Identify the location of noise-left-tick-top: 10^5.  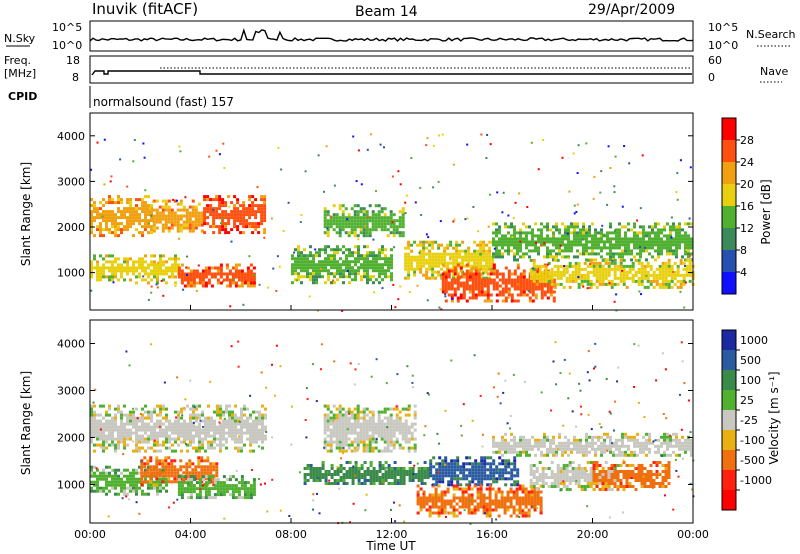
(67, 27).